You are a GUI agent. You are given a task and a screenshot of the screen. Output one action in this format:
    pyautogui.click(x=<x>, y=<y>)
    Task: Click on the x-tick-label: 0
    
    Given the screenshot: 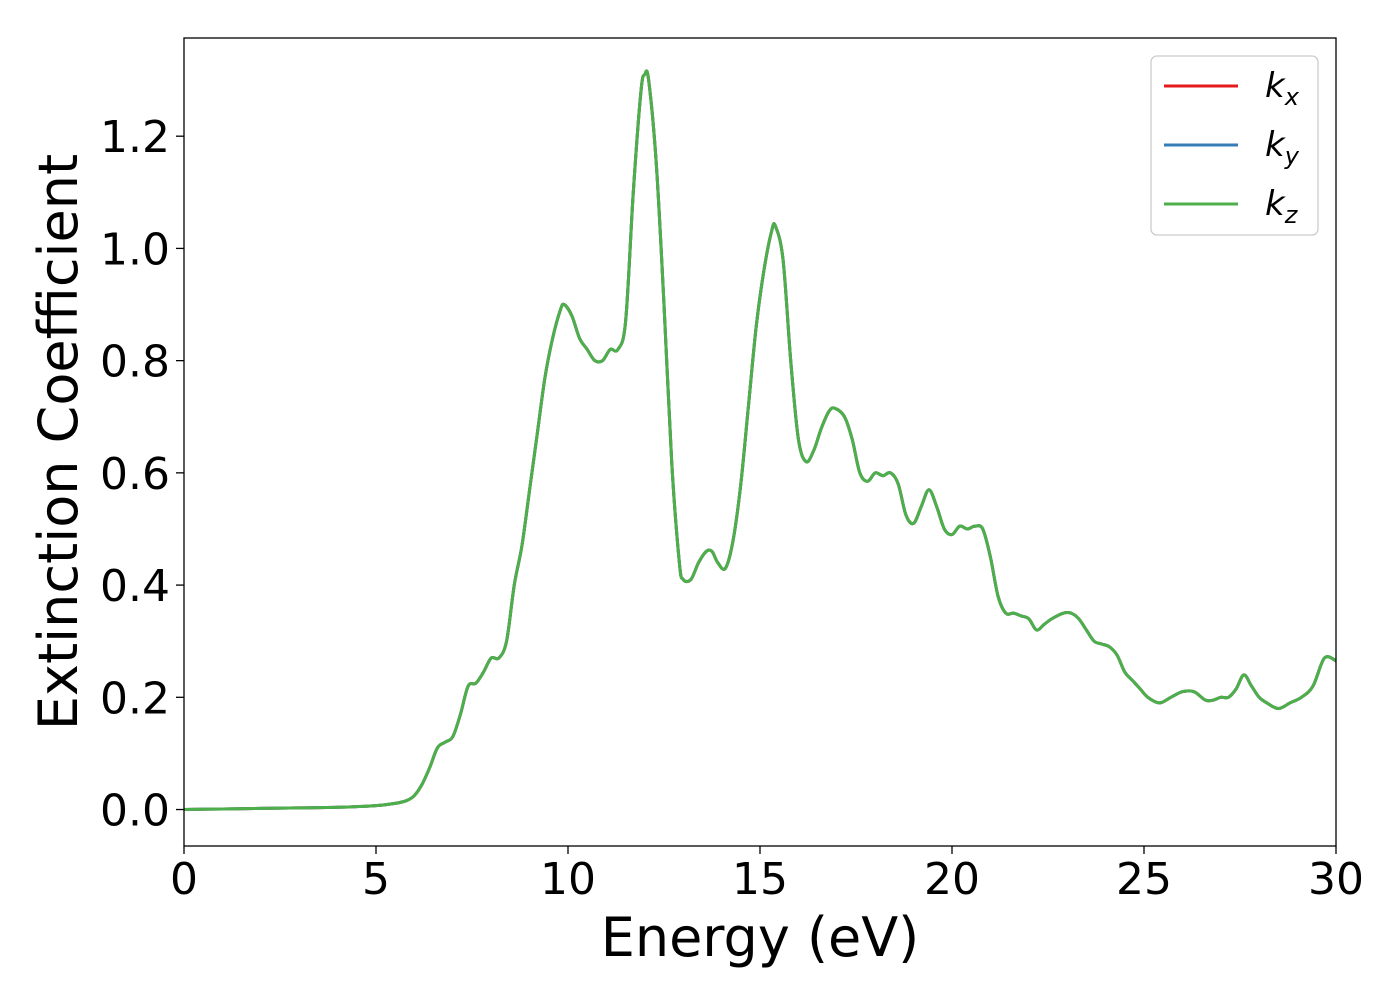 What is the action you would take?
    pyautogui.click(x=184, y=879)
    